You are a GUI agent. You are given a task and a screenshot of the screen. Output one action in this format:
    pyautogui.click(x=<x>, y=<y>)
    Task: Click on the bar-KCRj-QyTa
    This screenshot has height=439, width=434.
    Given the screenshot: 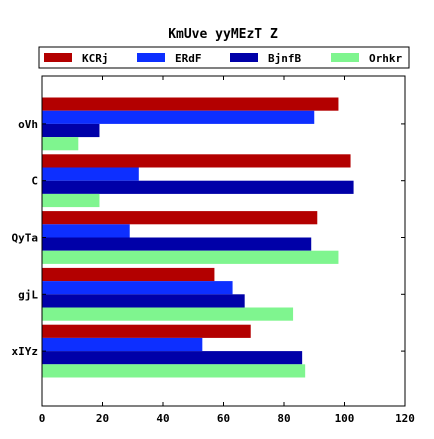 What is the action you would take?
    pyautogui.click(x=180, y=218)
    